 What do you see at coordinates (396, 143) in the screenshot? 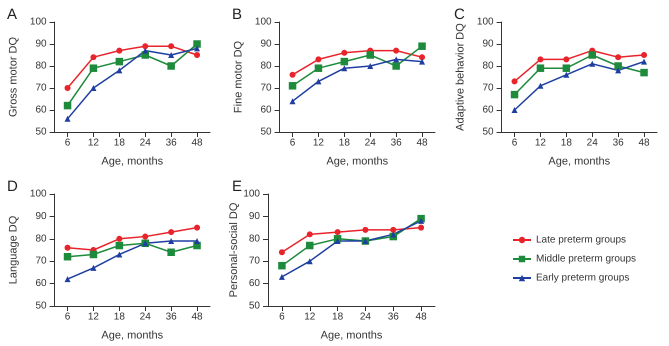
I see `x-tick-label: 36` at bounding box center [396, 143].